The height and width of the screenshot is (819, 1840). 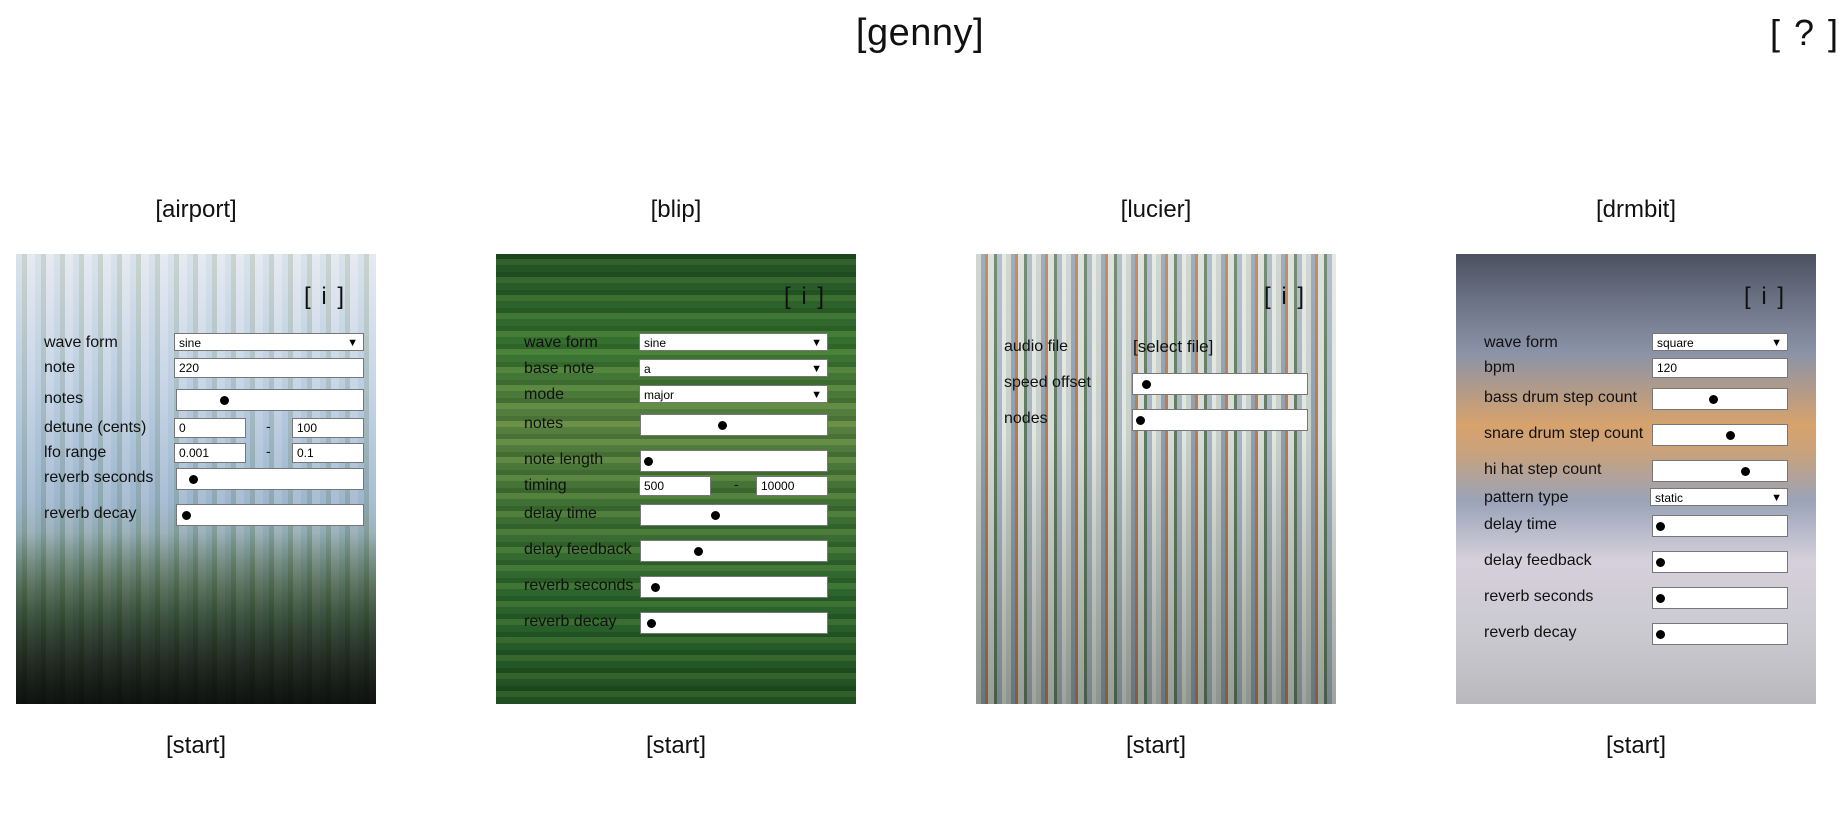 What do you see at coordinates (559, 368) in the screenshot?
I see `base-note-label: base note` at bounding box center [559, 368].